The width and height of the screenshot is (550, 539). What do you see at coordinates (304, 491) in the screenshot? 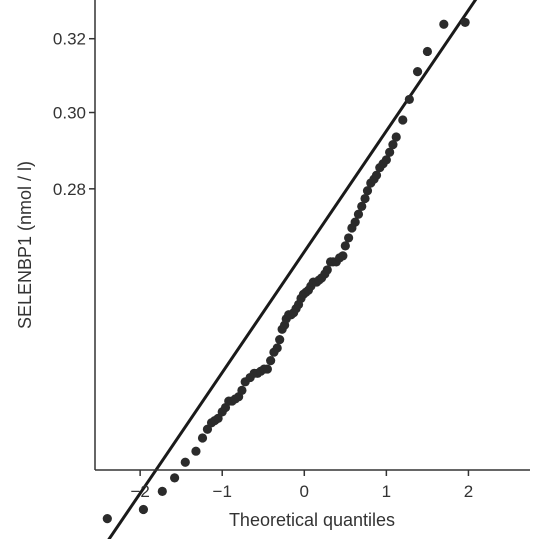
I see `x-tick-label: 0` at bounding box center [304, 491].